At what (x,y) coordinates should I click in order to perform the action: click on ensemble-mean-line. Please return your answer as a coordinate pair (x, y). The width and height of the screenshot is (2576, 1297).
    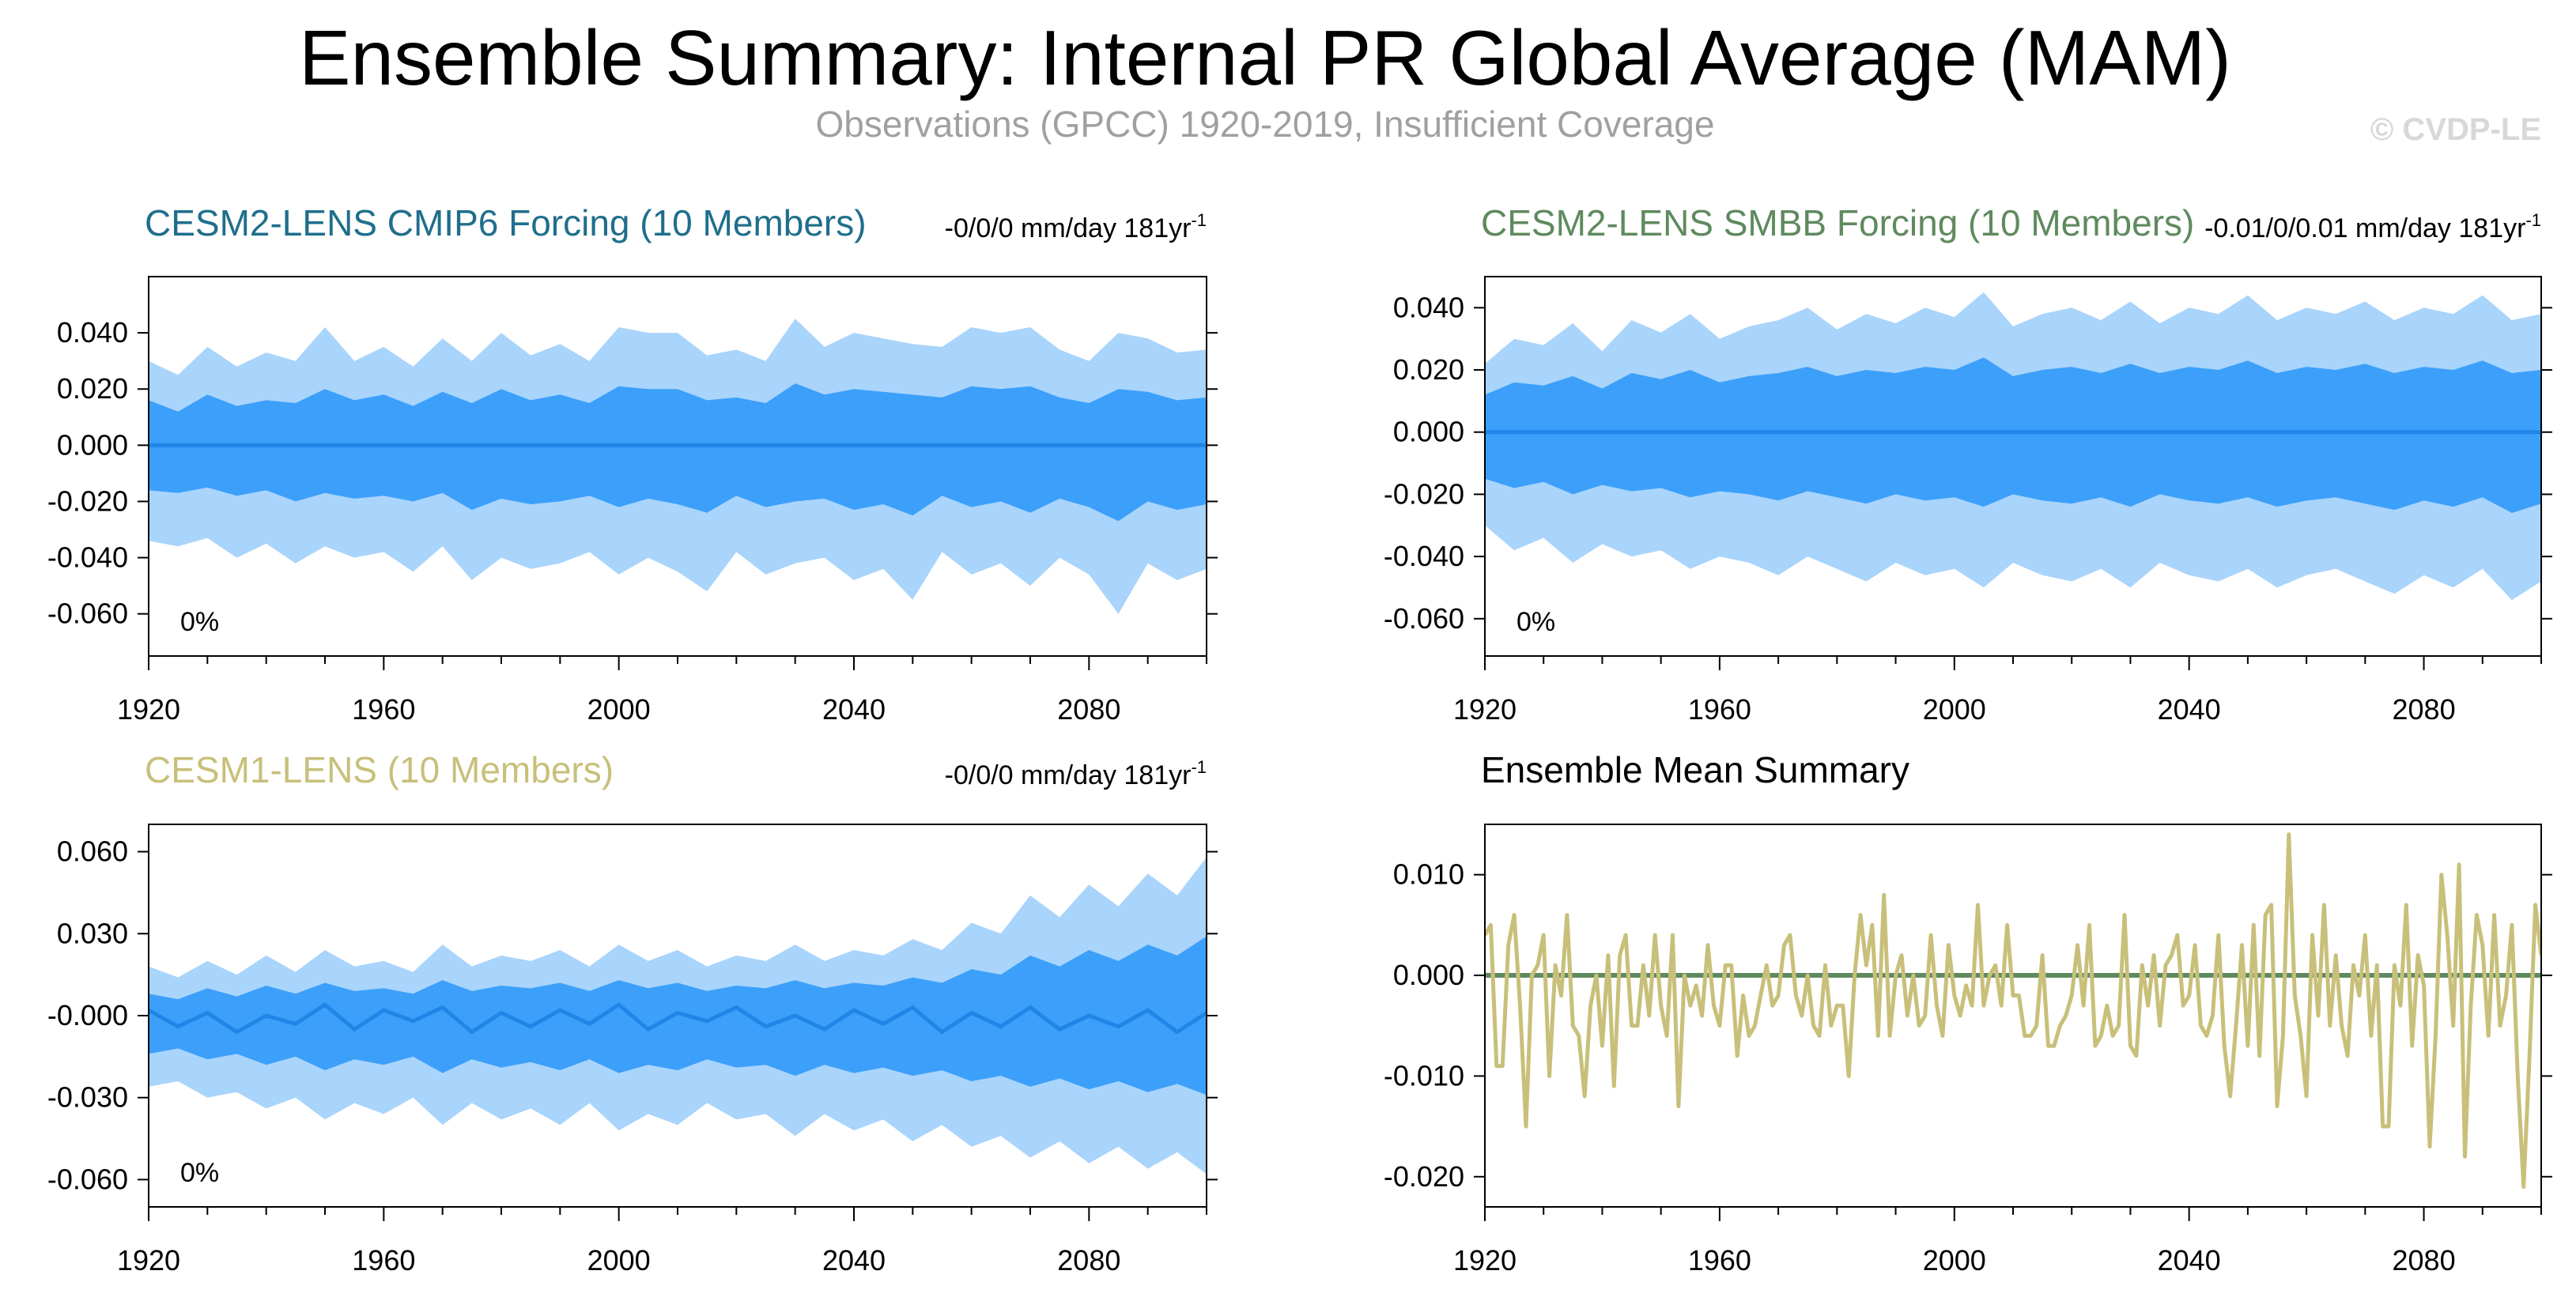
    Looking at the image, I should click on (678, 1019).